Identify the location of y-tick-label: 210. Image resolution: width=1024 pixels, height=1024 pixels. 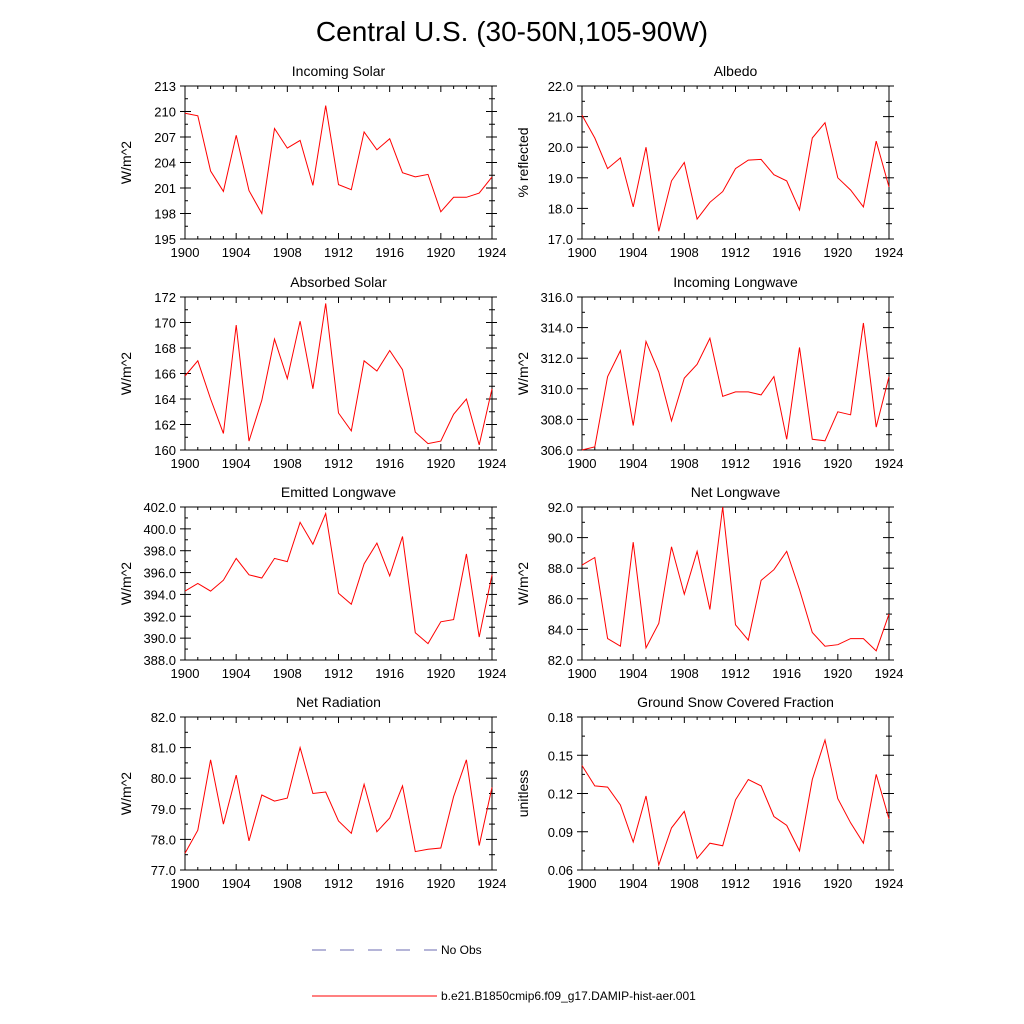
(165, 112).